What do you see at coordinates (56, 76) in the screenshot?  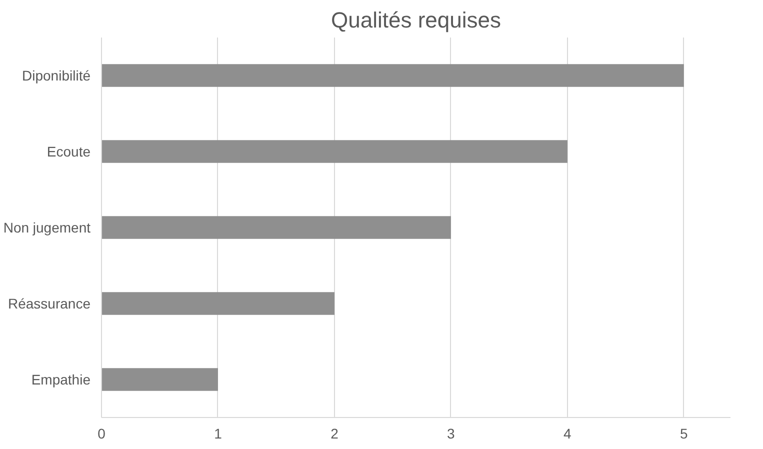 I see `y-tick-label: Diponibilité` at bounding box center [56, 76].